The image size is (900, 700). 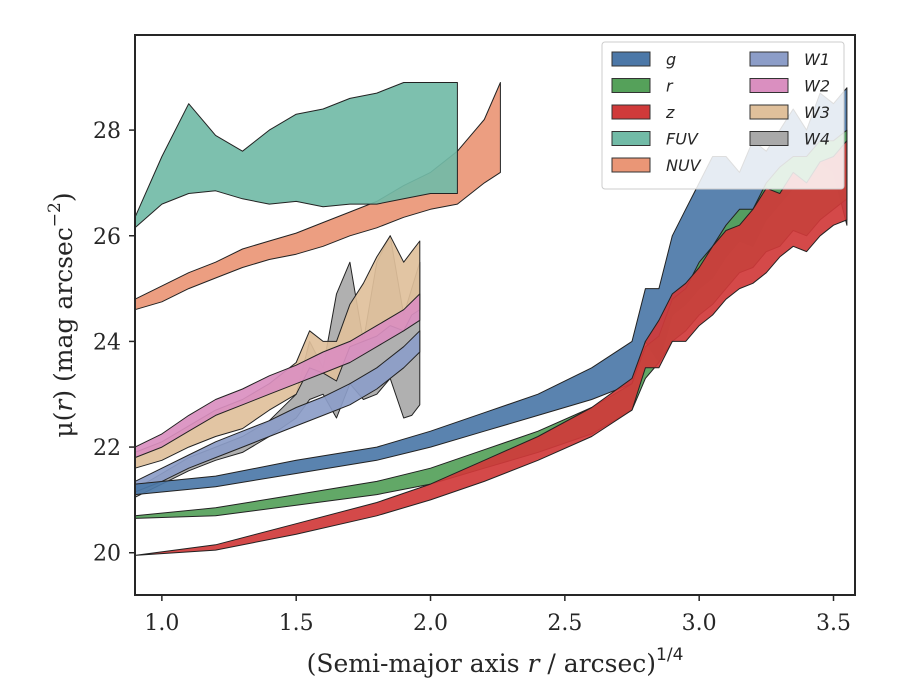 I want to click on legend-label-w2: W2, so click(x=817, y=86).